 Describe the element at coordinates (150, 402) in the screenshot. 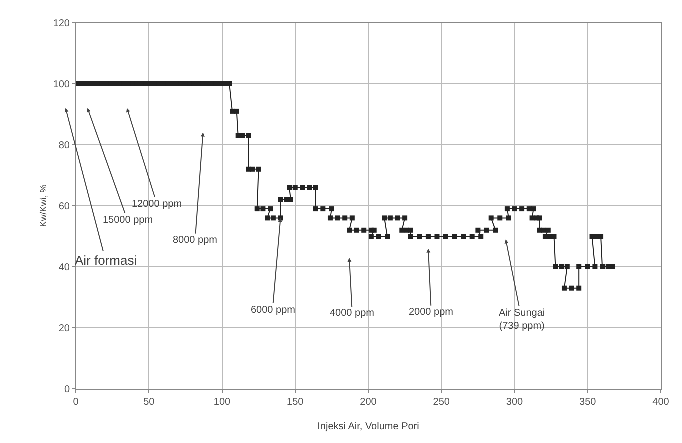

I see `x-tick-label: 50` at that location.